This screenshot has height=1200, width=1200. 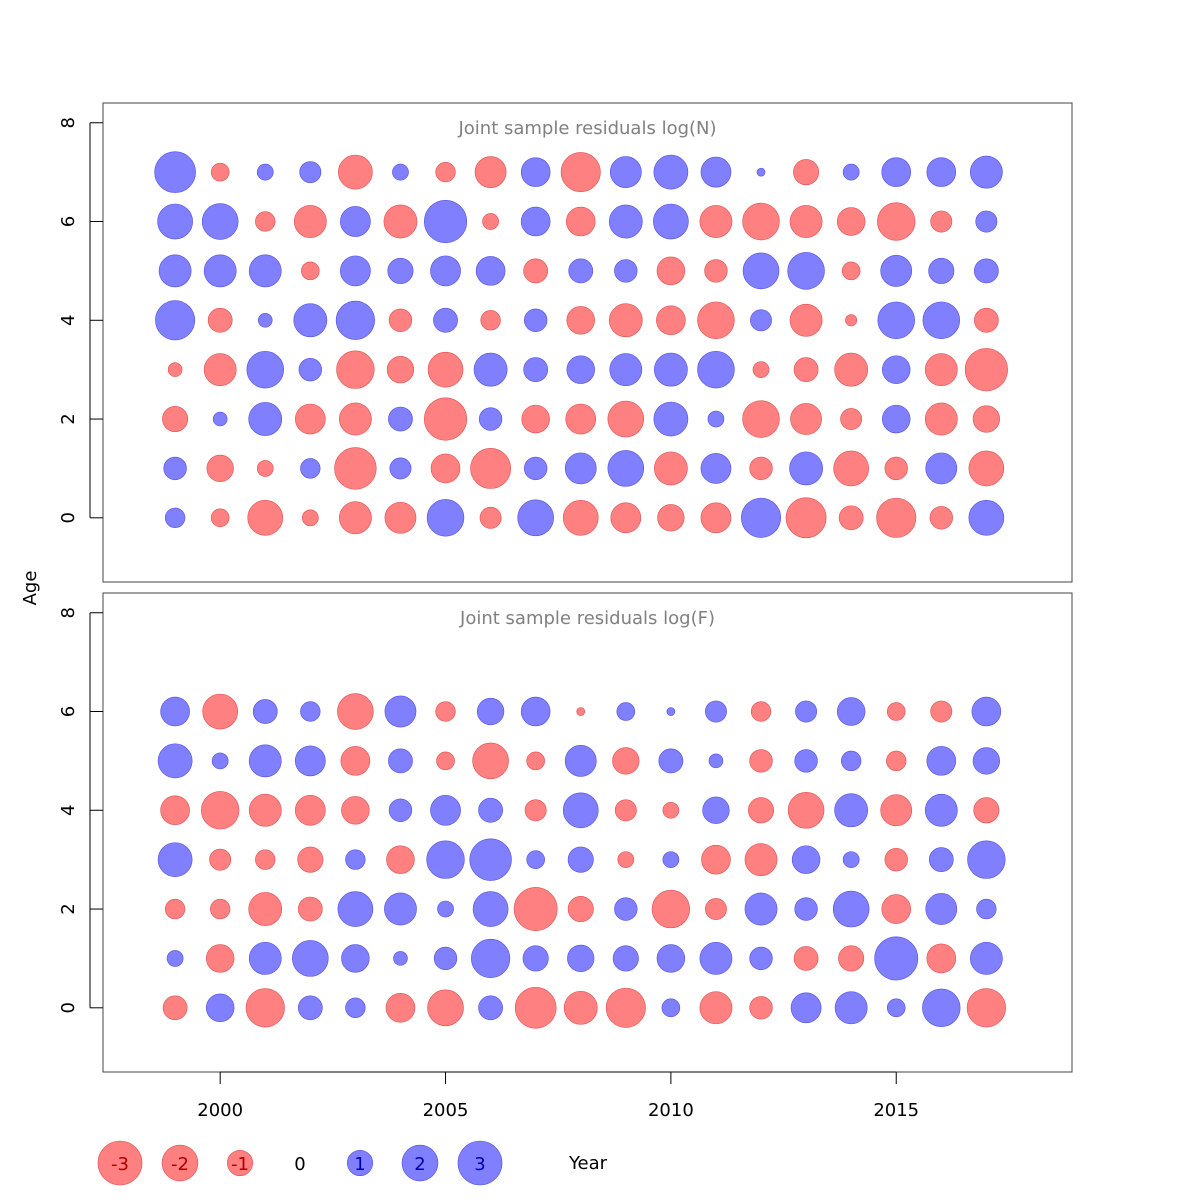 What do you see at coordinates (896, 1110) in the screenshot?
I see `x-tick-label: 2015` at bounding box center [896, 1110].